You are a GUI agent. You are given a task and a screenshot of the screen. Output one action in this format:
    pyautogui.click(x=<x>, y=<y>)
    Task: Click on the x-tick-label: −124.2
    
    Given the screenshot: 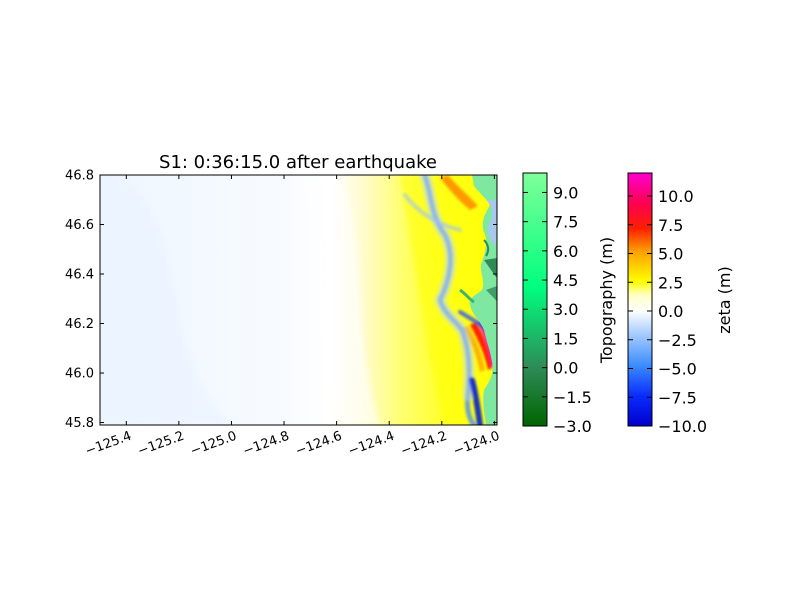 What is the action you would take?
    pyautogui.click(x=424, y=444)
    